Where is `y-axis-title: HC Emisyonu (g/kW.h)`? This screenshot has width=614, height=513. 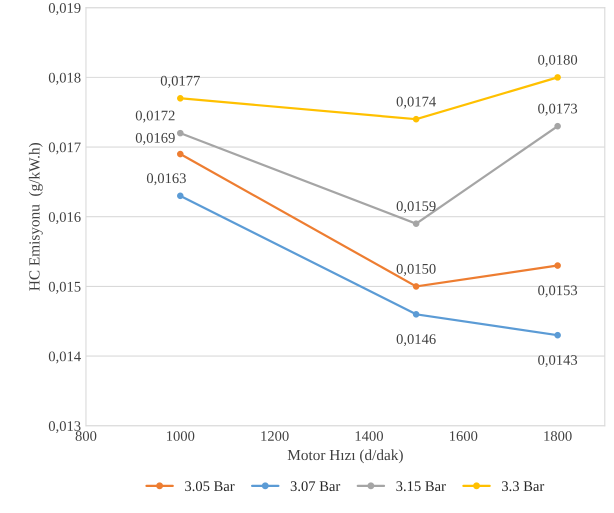 y-axis-title: HC Emisyonu (g/kW.h) is located at coordinates (35, 217).